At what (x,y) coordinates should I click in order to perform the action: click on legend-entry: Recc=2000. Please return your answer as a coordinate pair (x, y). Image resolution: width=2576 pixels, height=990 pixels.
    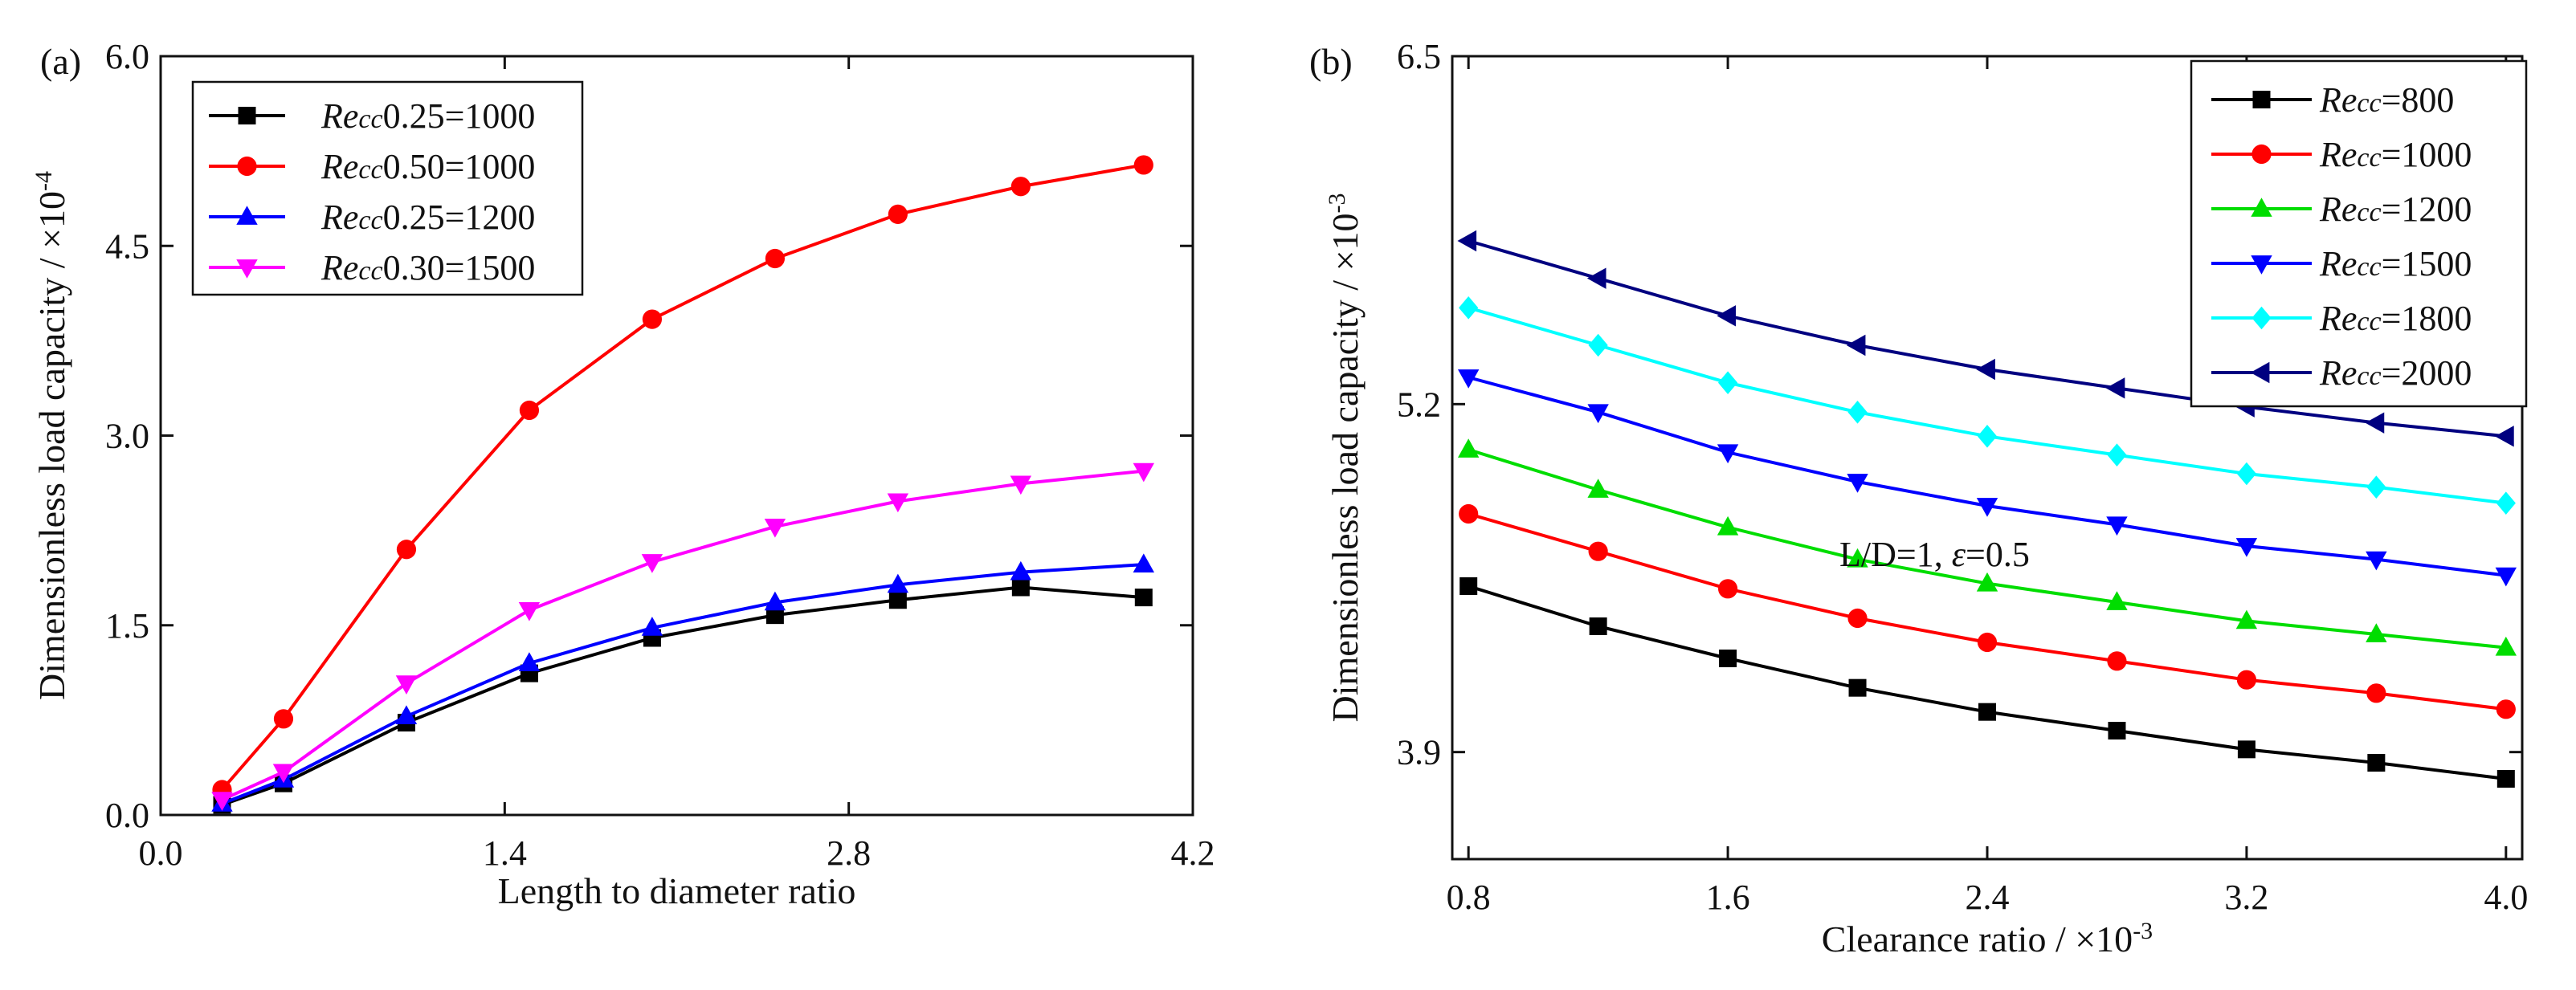
    Looking at the image, I should click on (2395, 373).